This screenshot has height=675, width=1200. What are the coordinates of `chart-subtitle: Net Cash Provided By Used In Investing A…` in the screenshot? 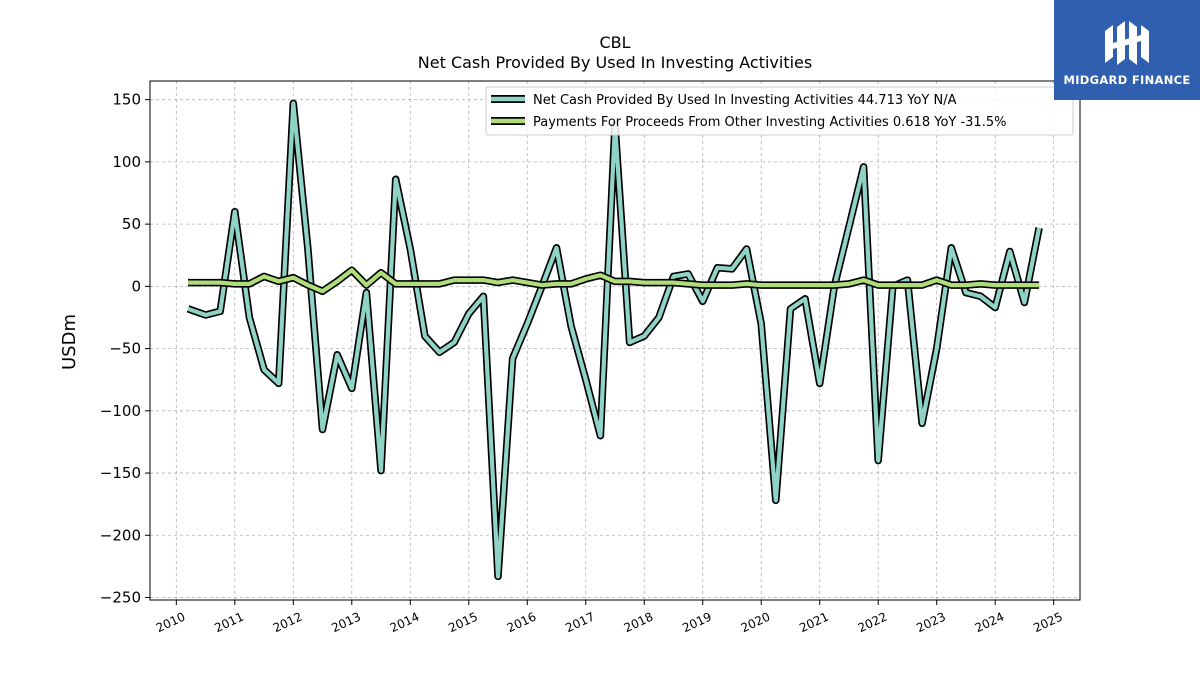 It's located at (615, 62).